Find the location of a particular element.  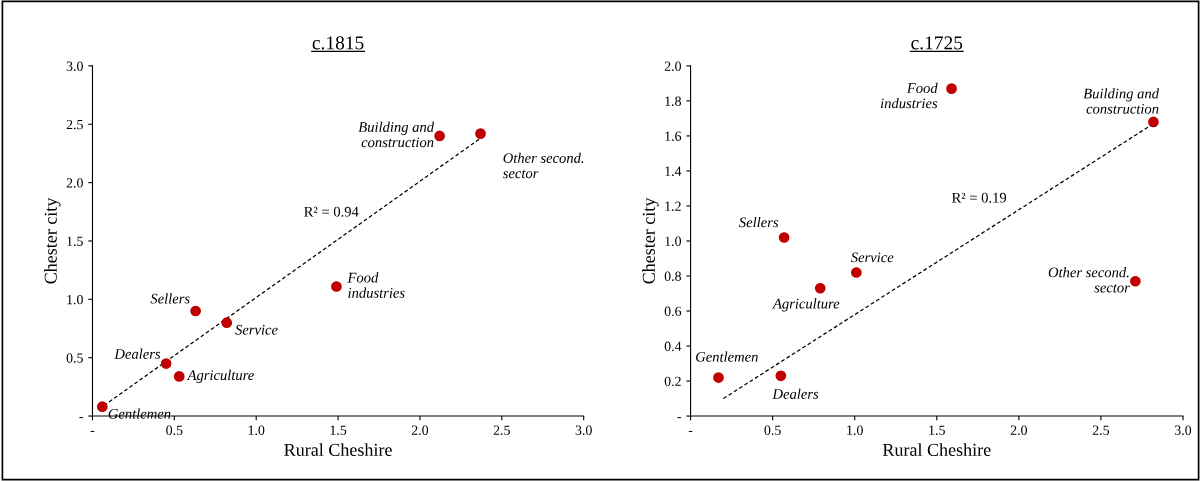

y-tick-label: 2.5 is located at coordinates (74, 124).